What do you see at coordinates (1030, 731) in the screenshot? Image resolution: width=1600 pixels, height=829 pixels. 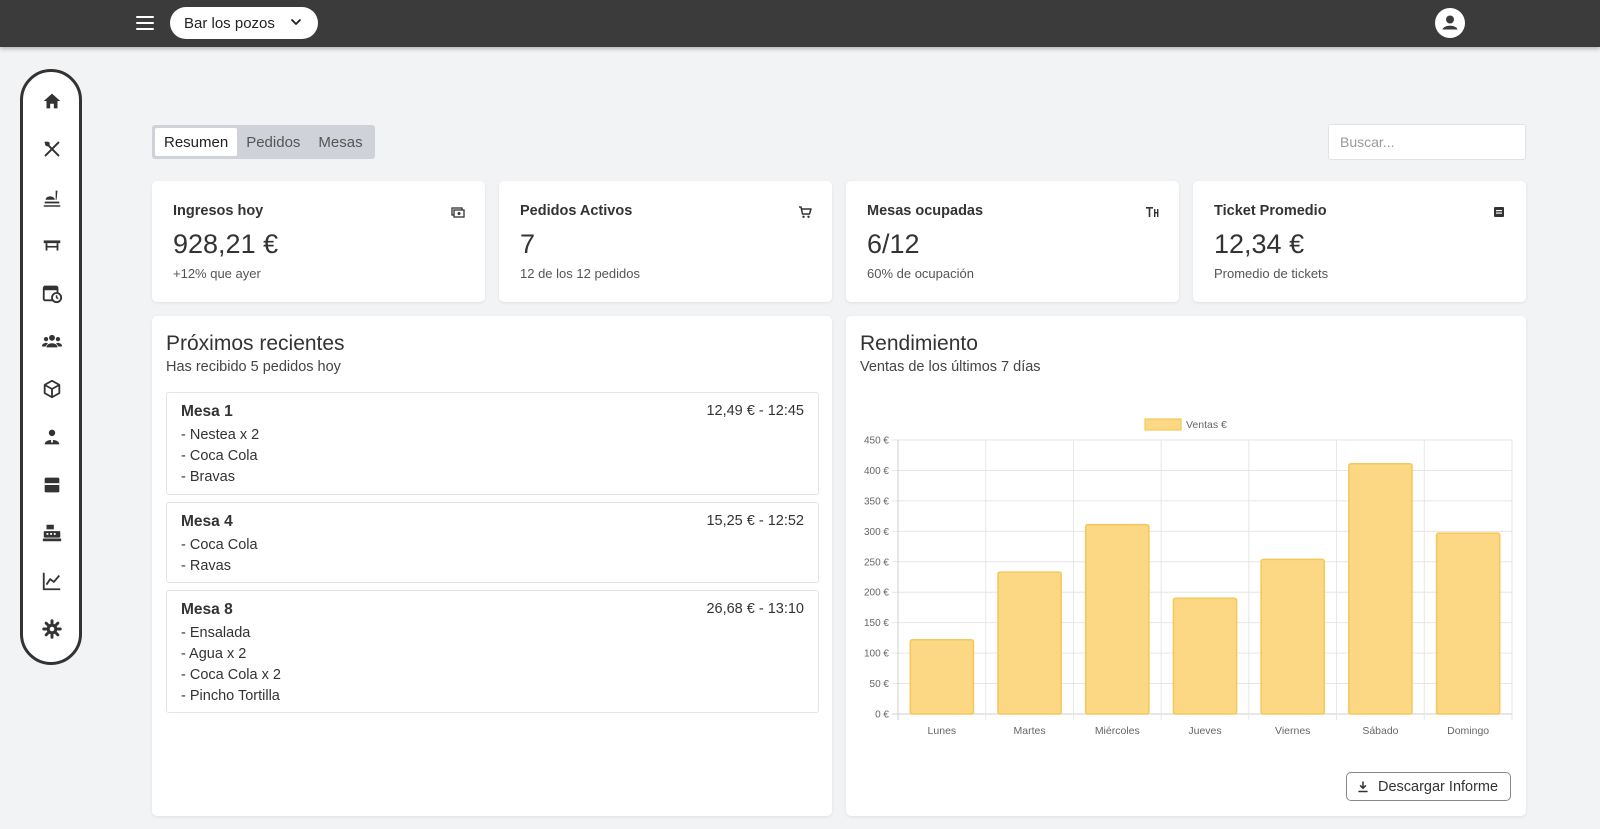 I see `x-tick-label: Martes` at bounding box center [1030, 731].